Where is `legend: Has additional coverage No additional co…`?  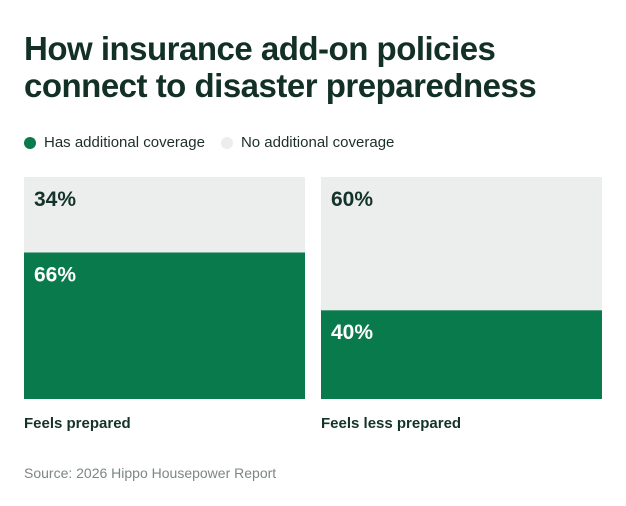 legend: Has additional coverage No additional co… is located at coordinates (209, 142).